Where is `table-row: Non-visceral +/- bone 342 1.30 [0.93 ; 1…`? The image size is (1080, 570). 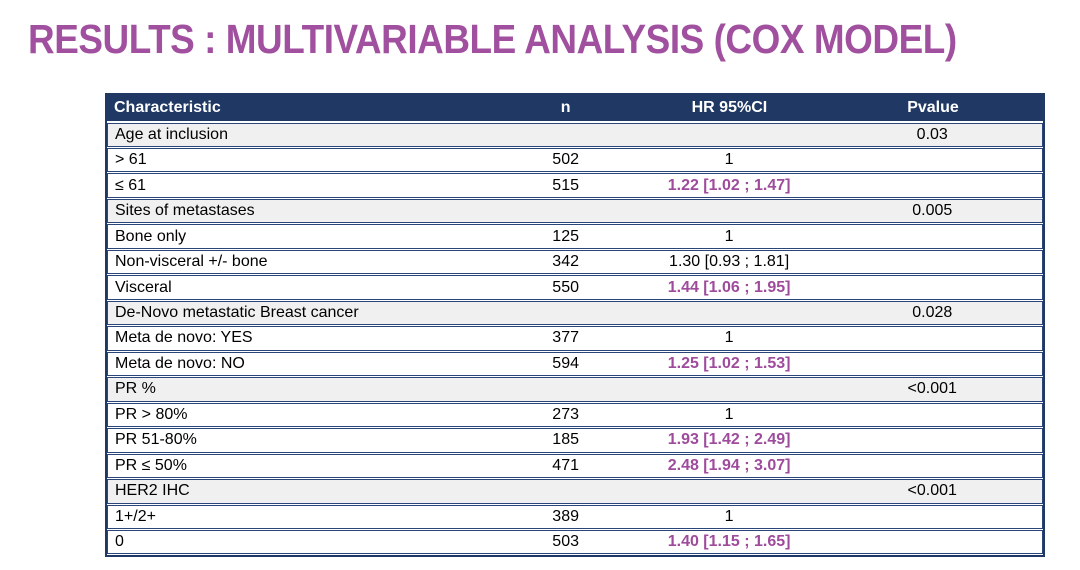 table-row: Non-visceral +/- bone 342 1.30 [0.93 ; 1… is located at coordinates (575, 262).